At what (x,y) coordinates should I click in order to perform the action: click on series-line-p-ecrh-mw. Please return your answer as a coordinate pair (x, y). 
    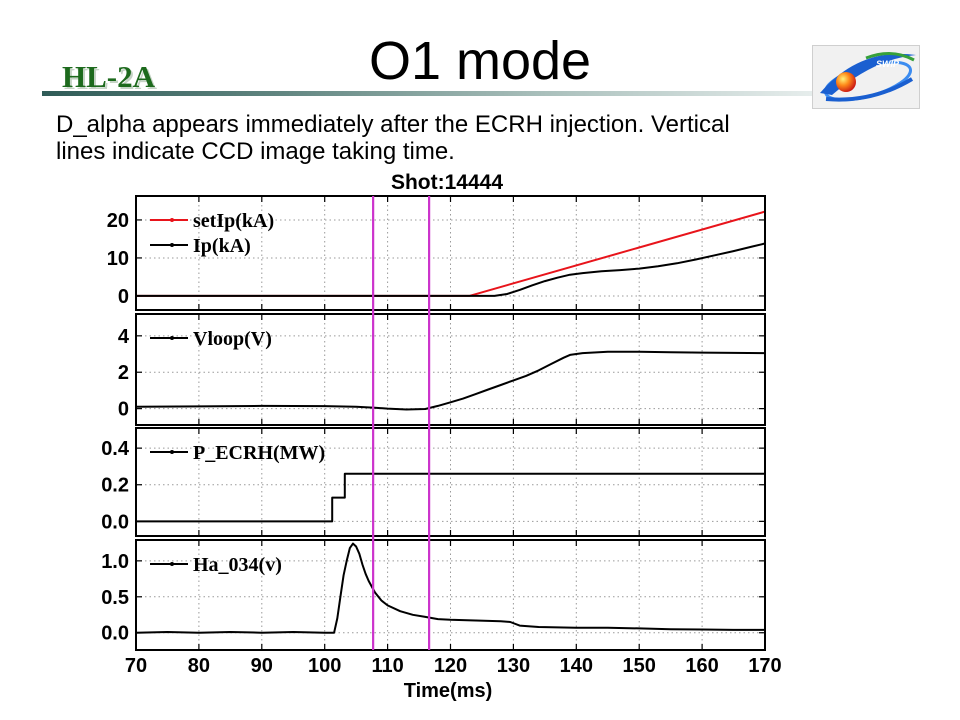
    Looking at the image, I should click on (450, 497).